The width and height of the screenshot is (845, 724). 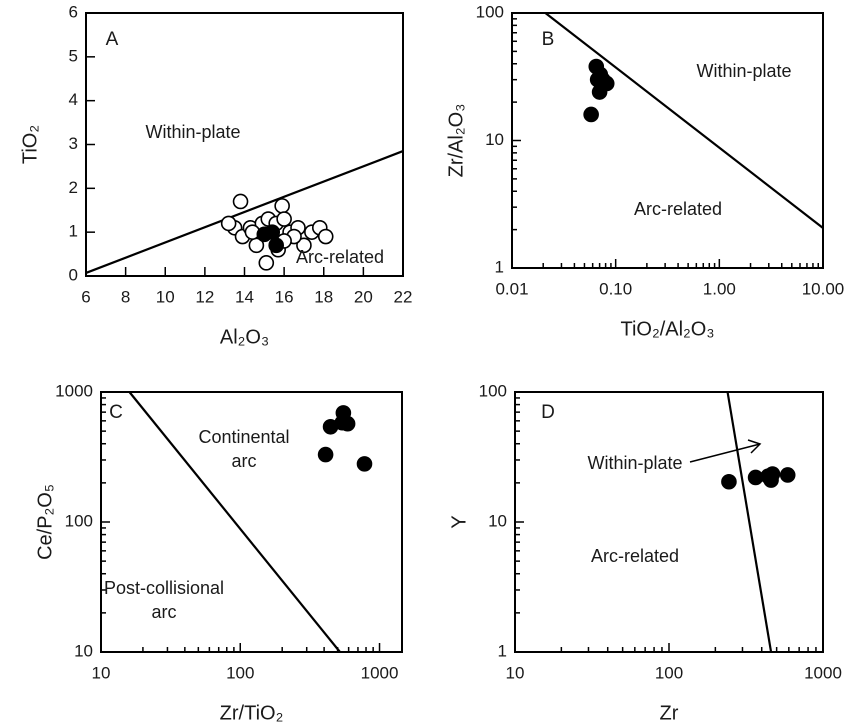 What do you see at coordinates (45, 522) in the screenshot?
I see `y-axis-label: Ce/P₂O₅` at bounding box center [45, 522].